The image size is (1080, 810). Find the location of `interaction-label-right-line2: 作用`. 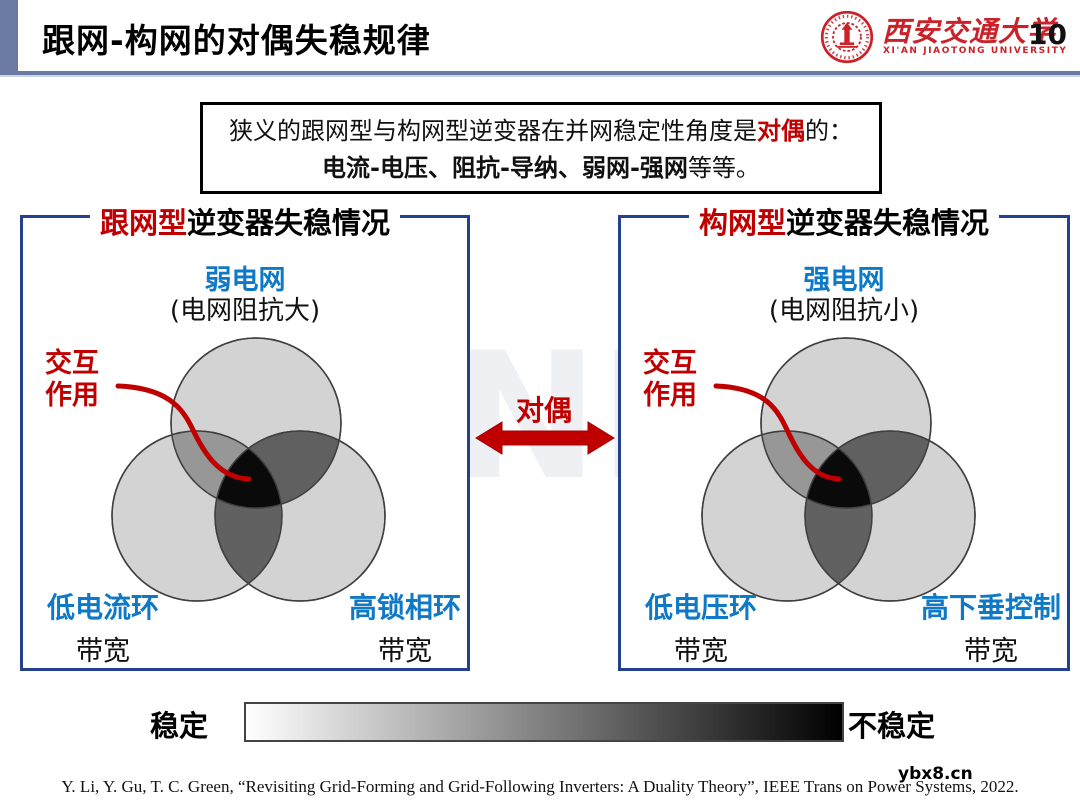

interaction-label-right-line2: 作用 is located at coordinates (670, 396).